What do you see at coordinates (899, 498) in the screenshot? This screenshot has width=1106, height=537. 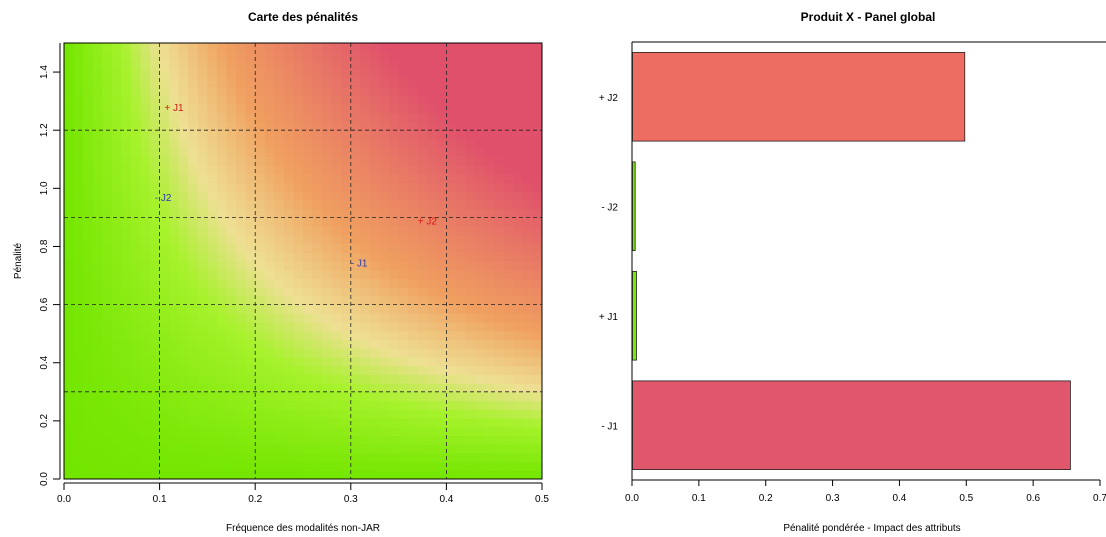 I see `x-tick-label: 0.4` at bounding box center [899, 498].